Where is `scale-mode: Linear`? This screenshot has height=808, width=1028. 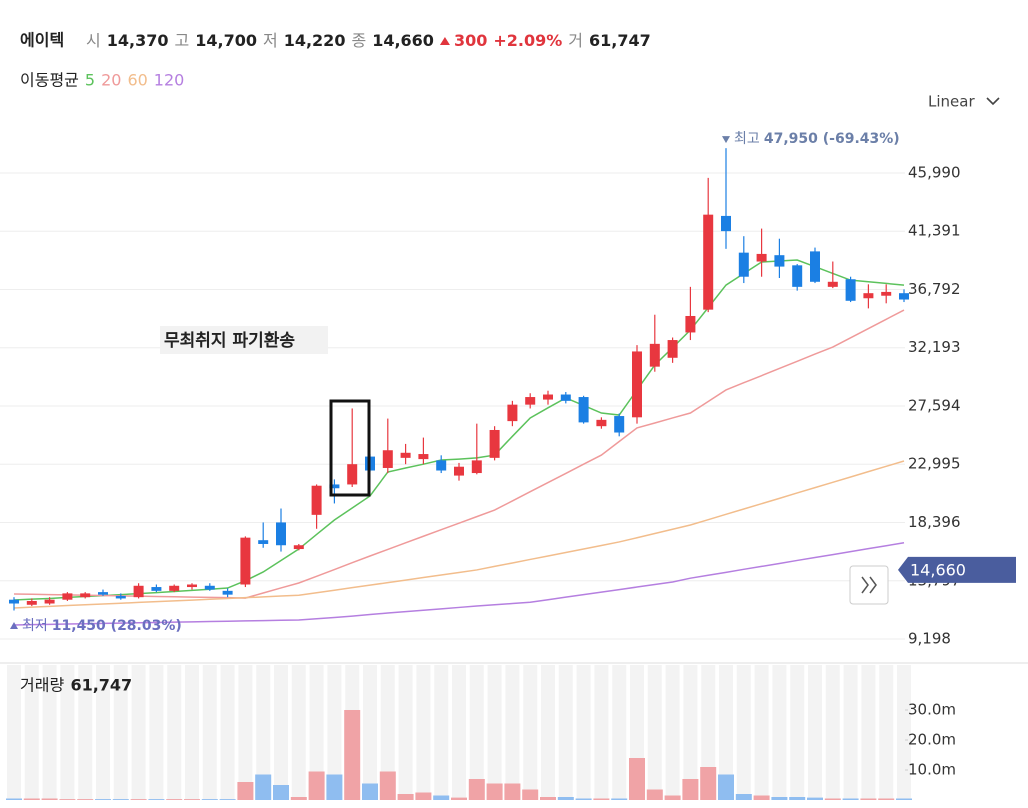 scale-mode: Linear is located at coordinates (951, 102).